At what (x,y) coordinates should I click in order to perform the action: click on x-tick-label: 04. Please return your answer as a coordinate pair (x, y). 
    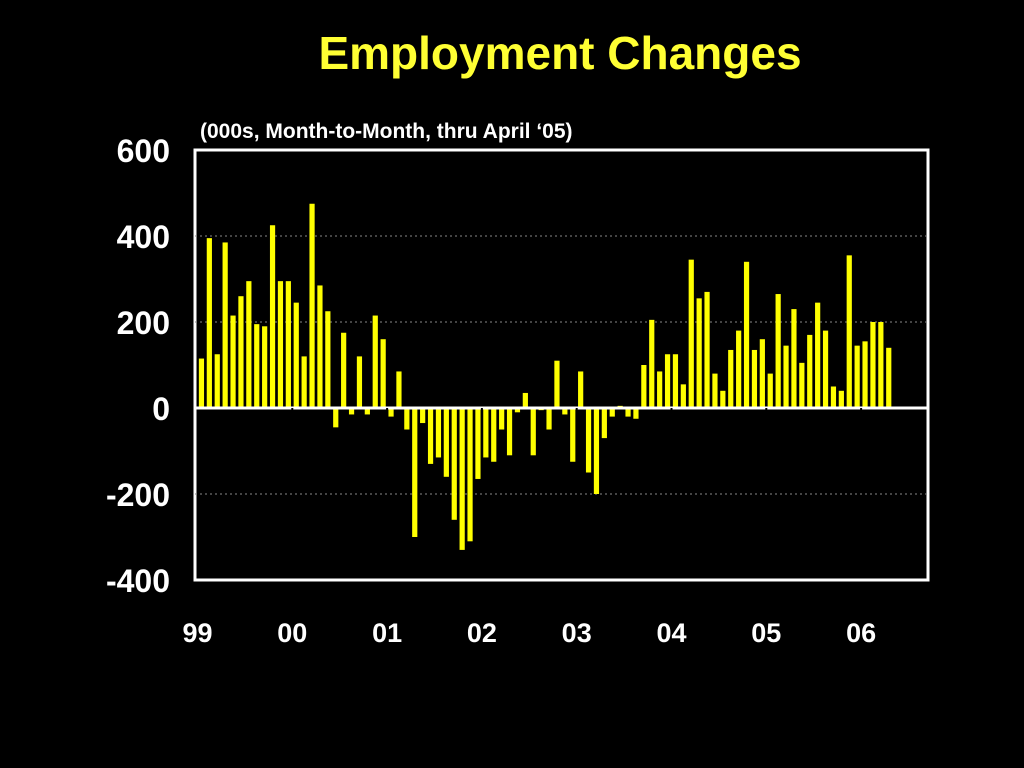
    Looking at the image, I should click on (671, 633).